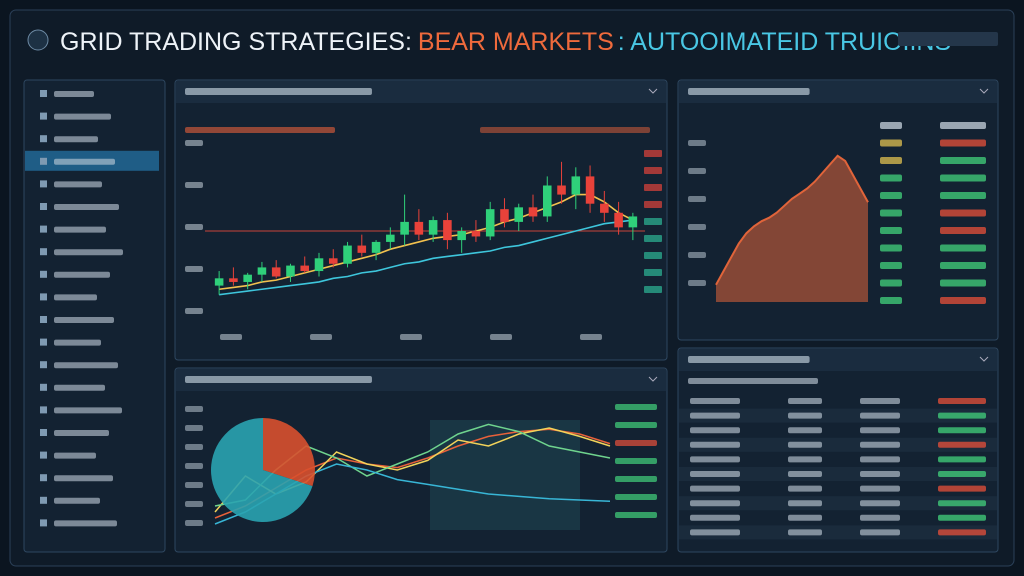  Describe the element at coordinates (948, 39) in the screenshot. I see `header-controls` at that location.